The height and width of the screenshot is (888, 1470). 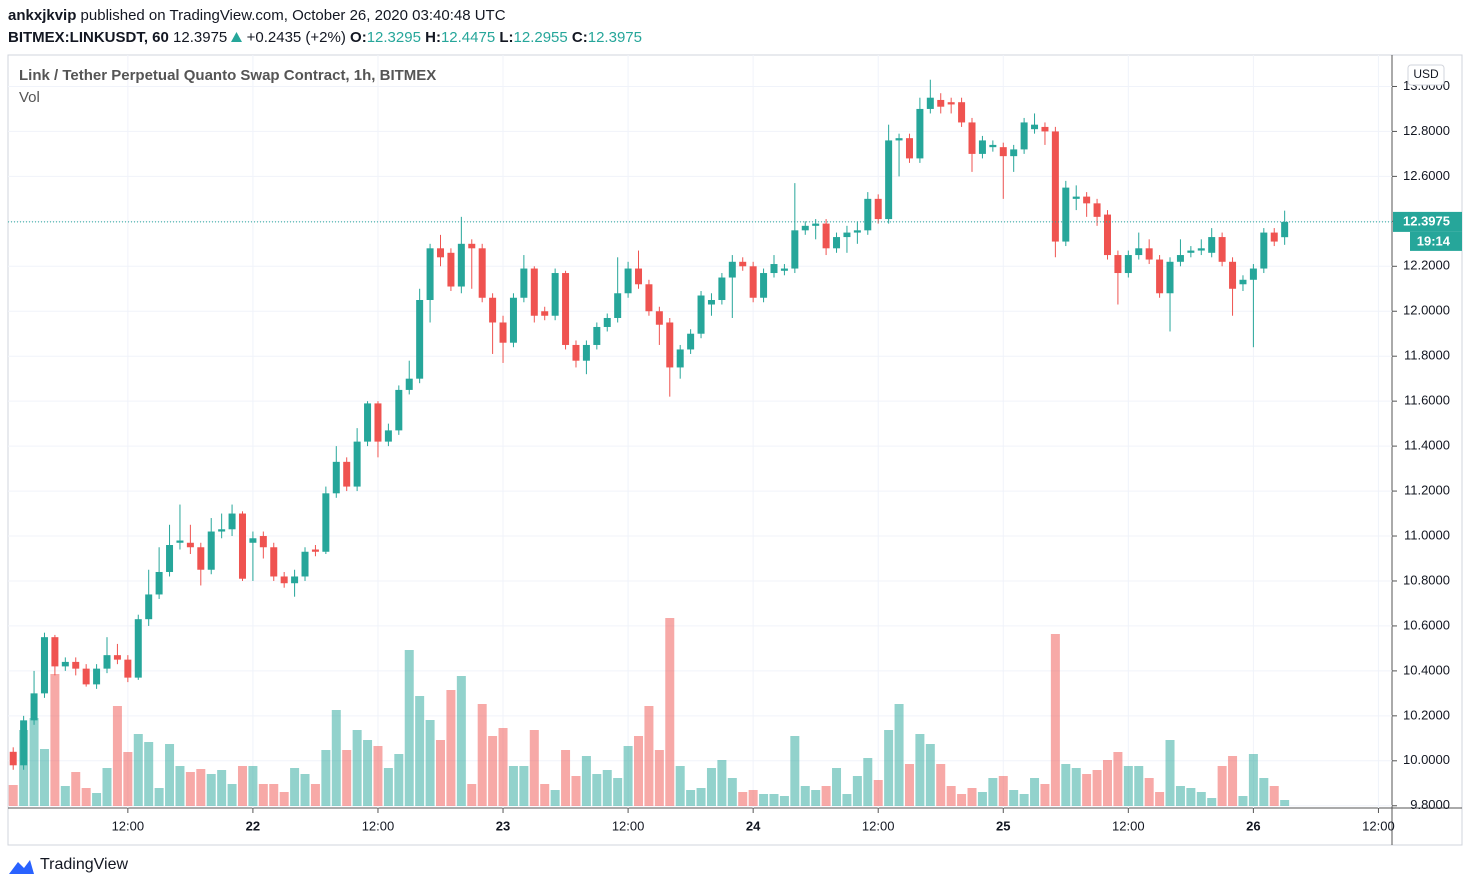 What do you see at coordinates (68, 865) in the screenshot?
I see `brand: TradingView` at bounding box center [68, 865].